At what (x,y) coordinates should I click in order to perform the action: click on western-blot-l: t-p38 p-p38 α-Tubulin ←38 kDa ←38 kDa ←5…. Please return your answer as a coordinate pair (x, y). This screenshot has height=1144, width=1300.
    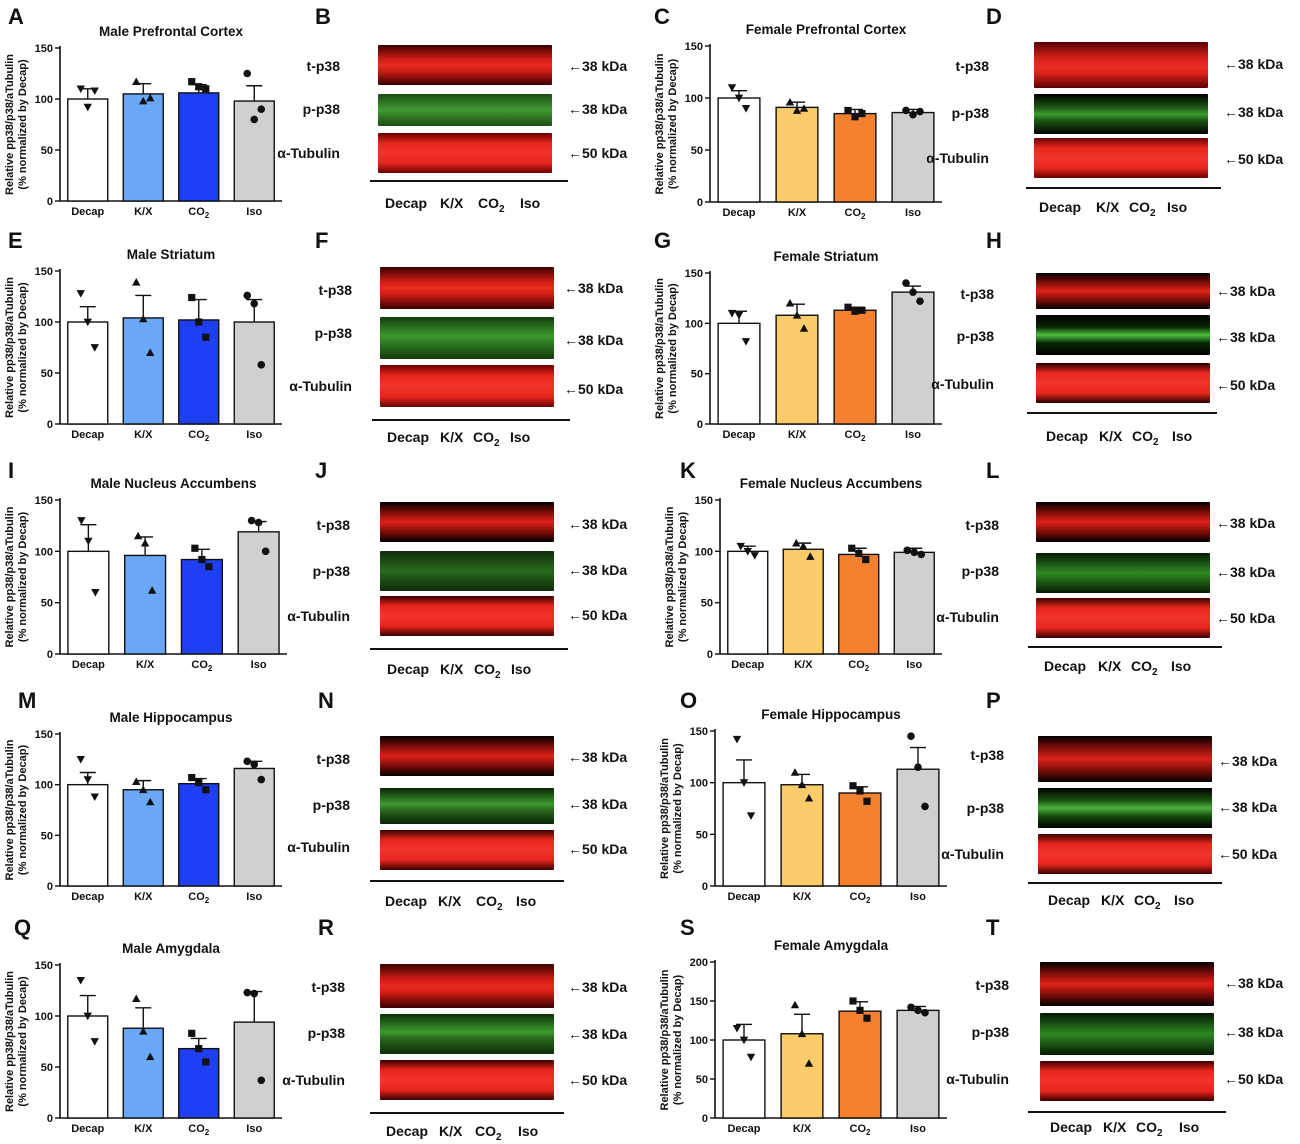
    Looking at the image, I should click on (1105, 588).